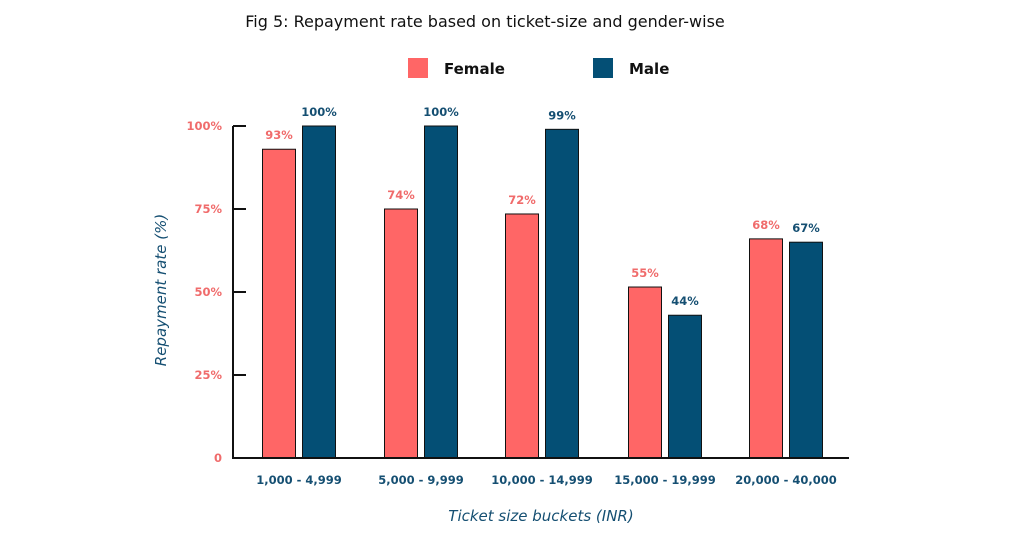 This screenshot has height=539, width=1010. I want to click on legend-label-female: Female, so click(474, 69).